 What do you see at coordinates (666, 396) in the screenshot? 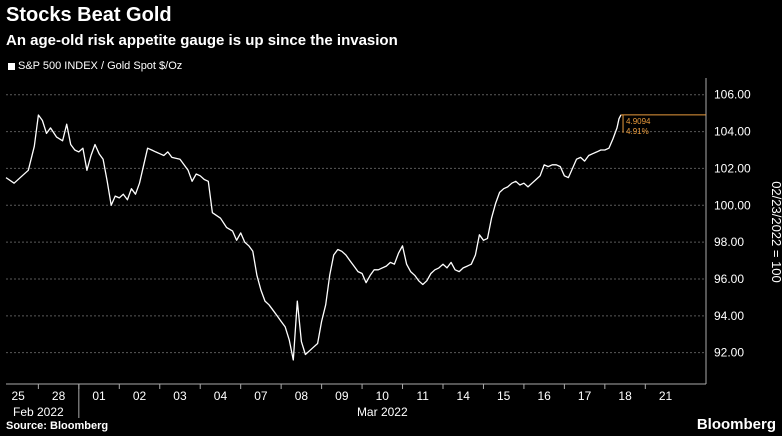
I see `xtick-label-16: 21` at bounding box center [666, 396].